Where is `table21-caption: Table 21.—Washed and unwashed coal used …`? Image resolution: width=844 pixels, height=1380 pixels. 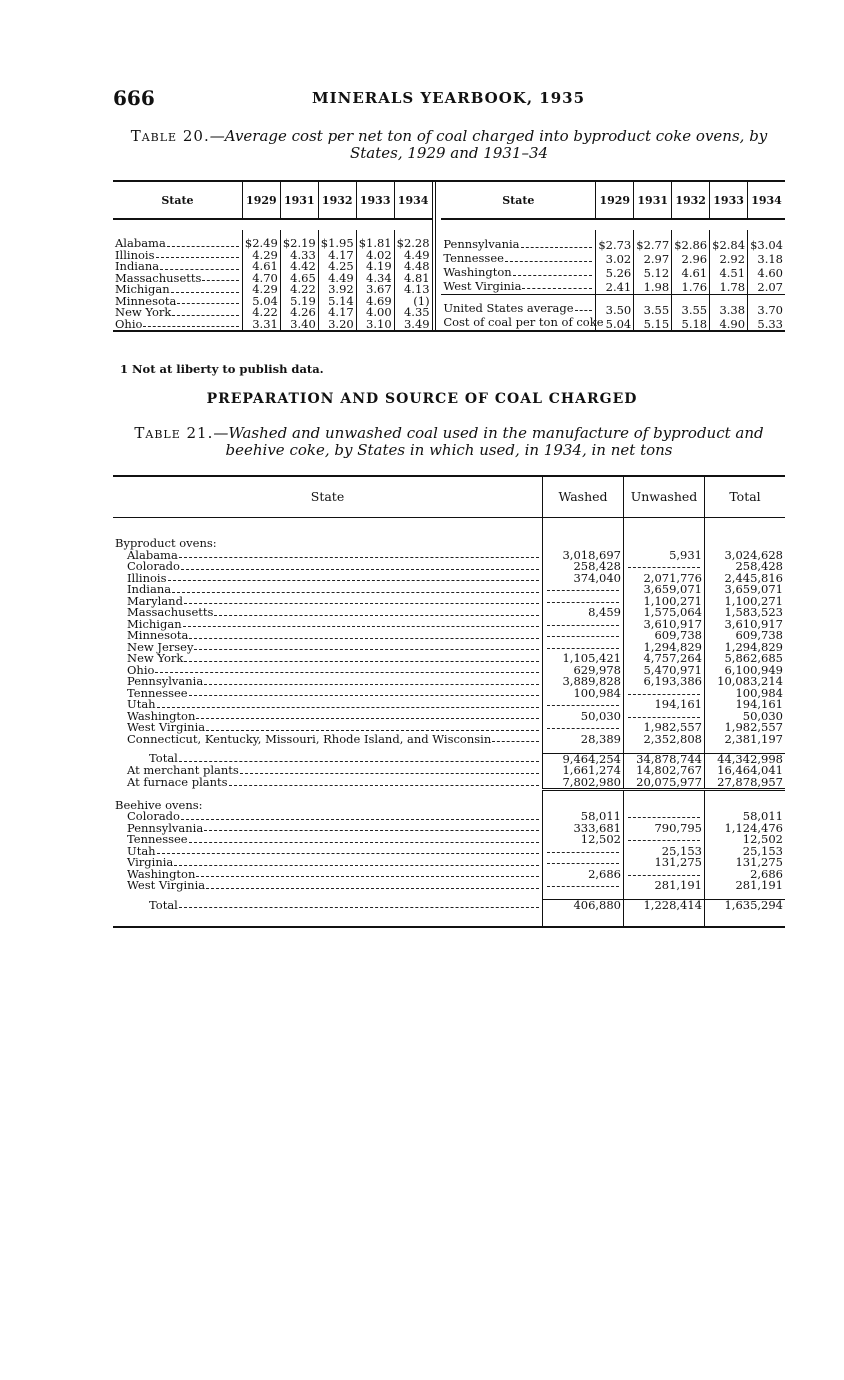 table21-caption: Table 21.—Washed and unwashed coal used … is located at coordinates (449, 442).